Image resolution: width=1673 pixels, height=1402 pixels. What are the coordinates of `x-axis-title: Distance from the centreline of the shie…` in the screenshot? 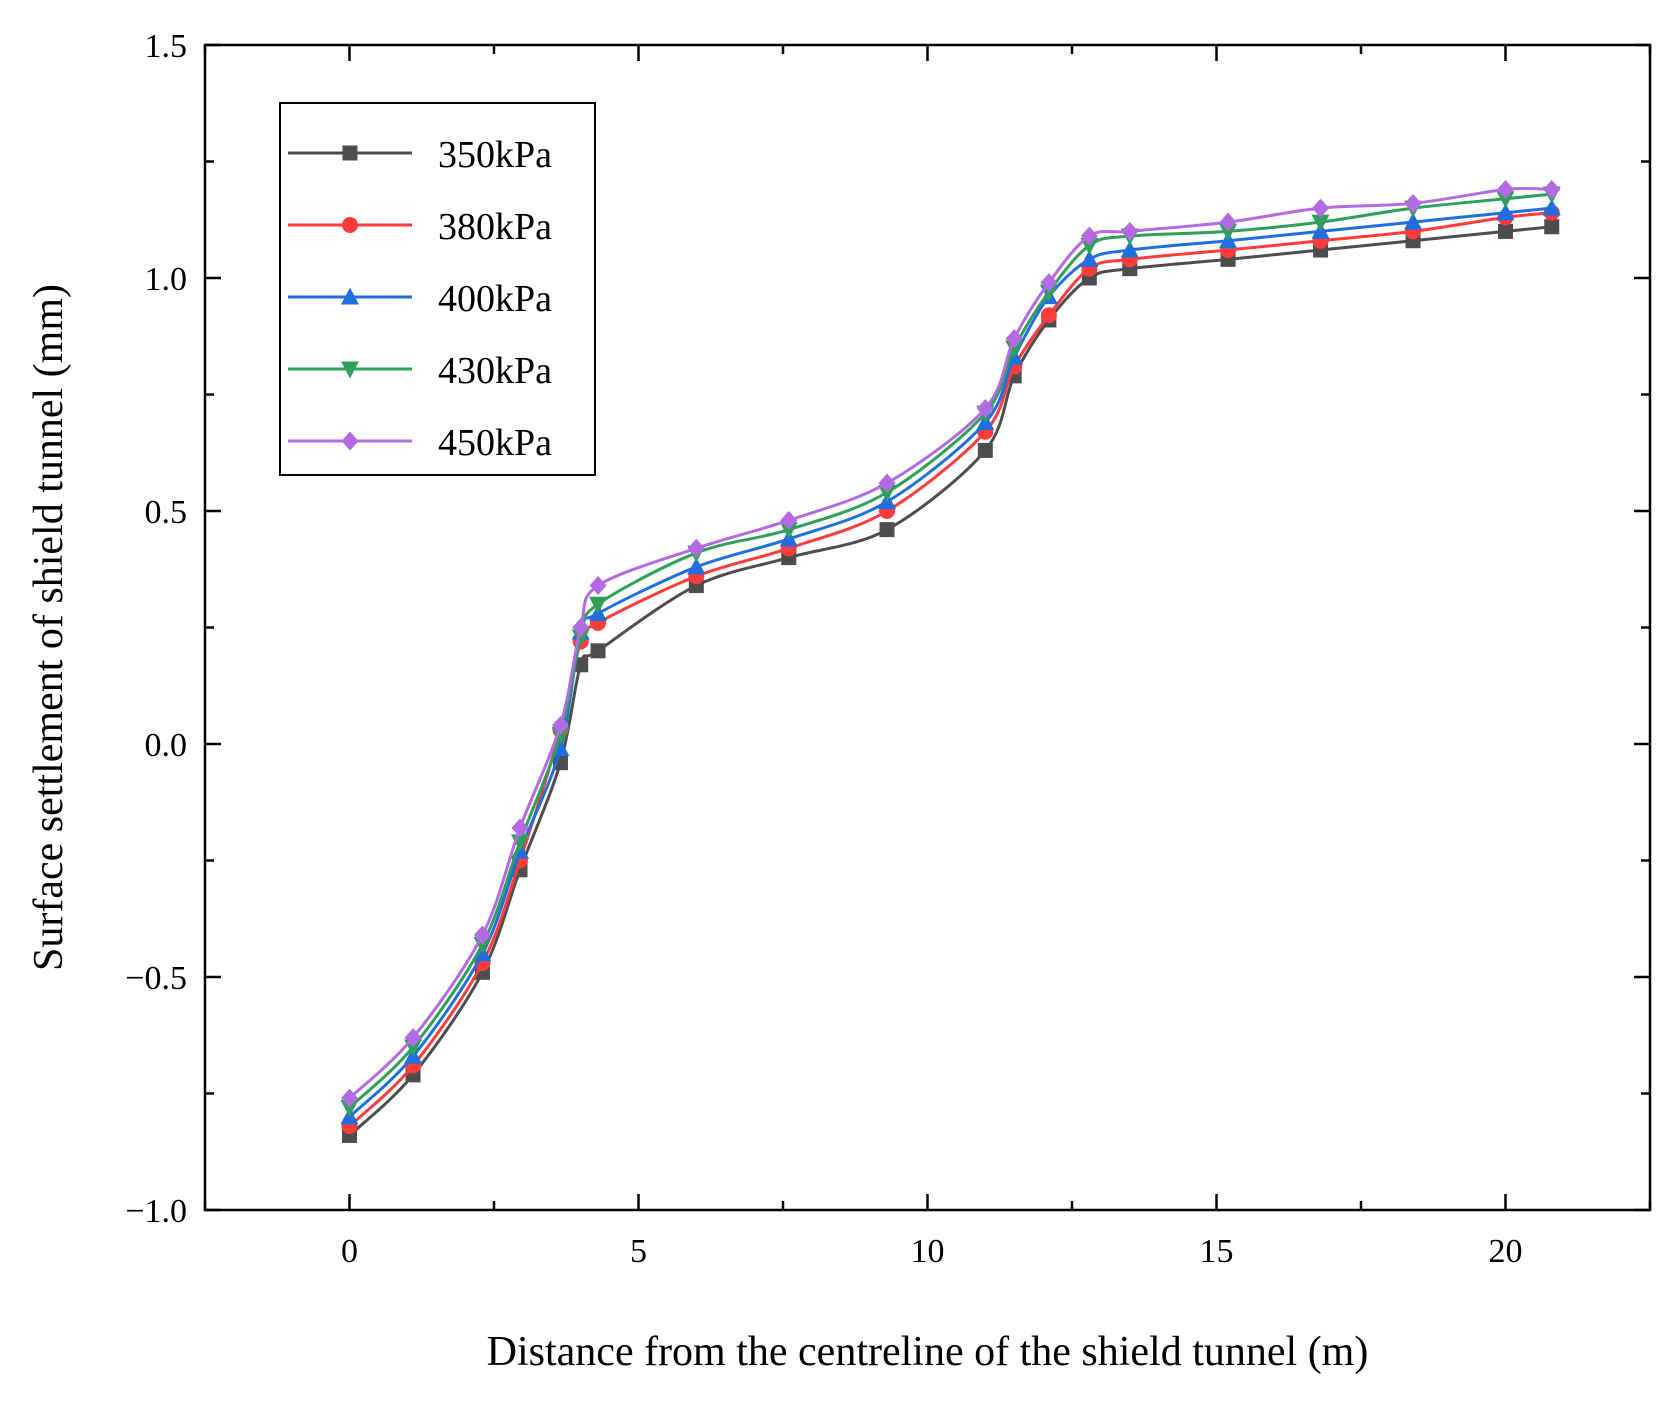 It's located at (928, 1352).